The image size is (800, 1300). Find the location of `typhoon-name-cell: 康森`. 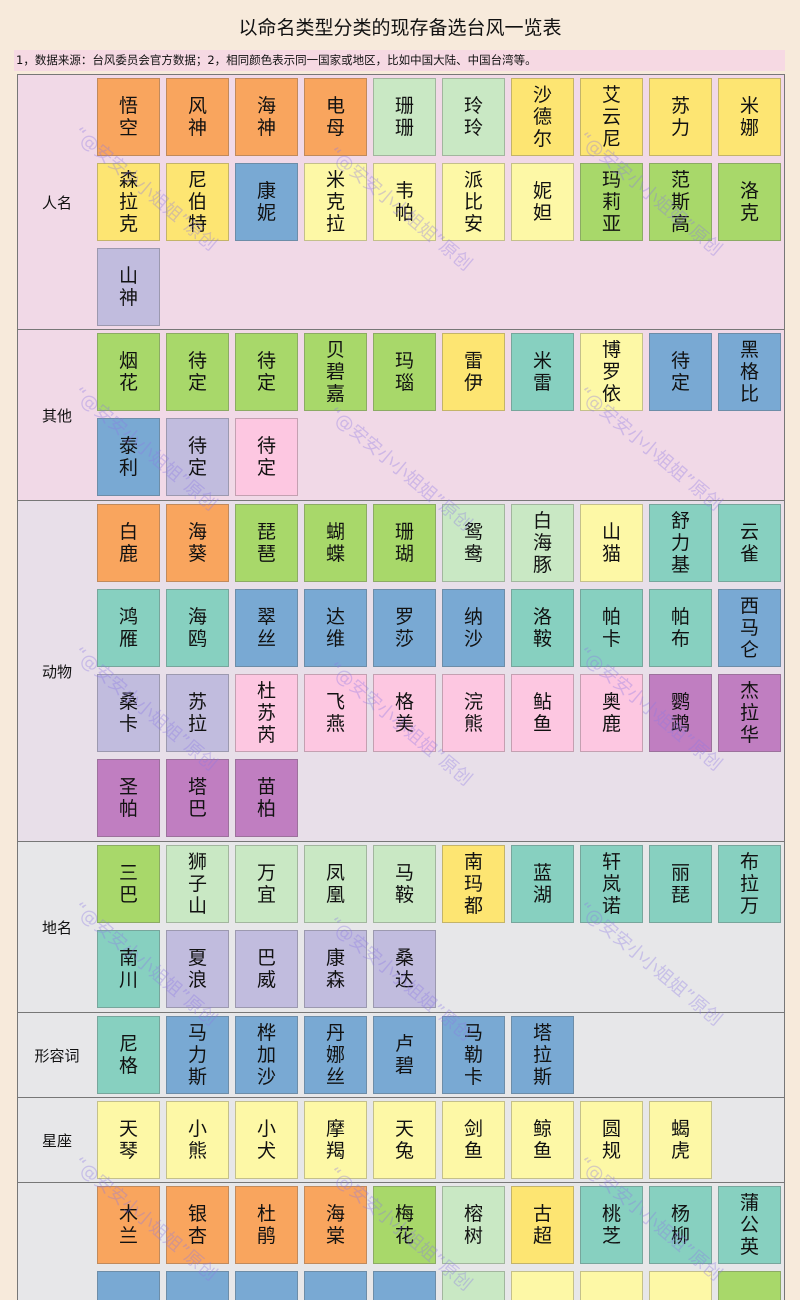

typhoon-name-cell: 康森 is located at coordinates (335, 969).